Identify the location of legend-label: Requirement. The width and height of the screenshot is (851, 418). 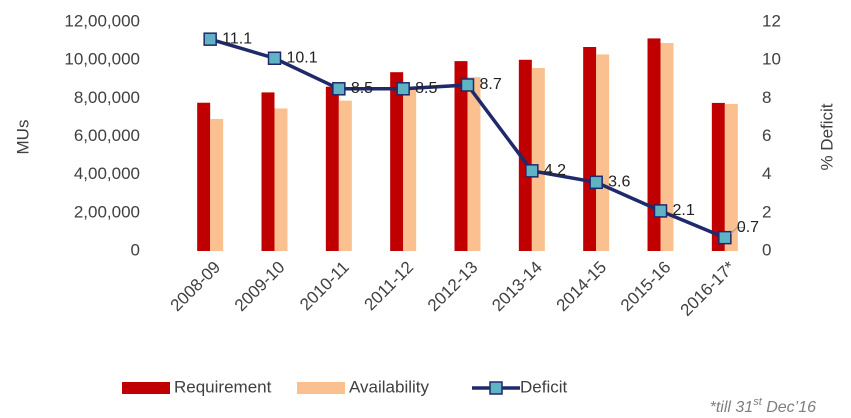
(223, 386).